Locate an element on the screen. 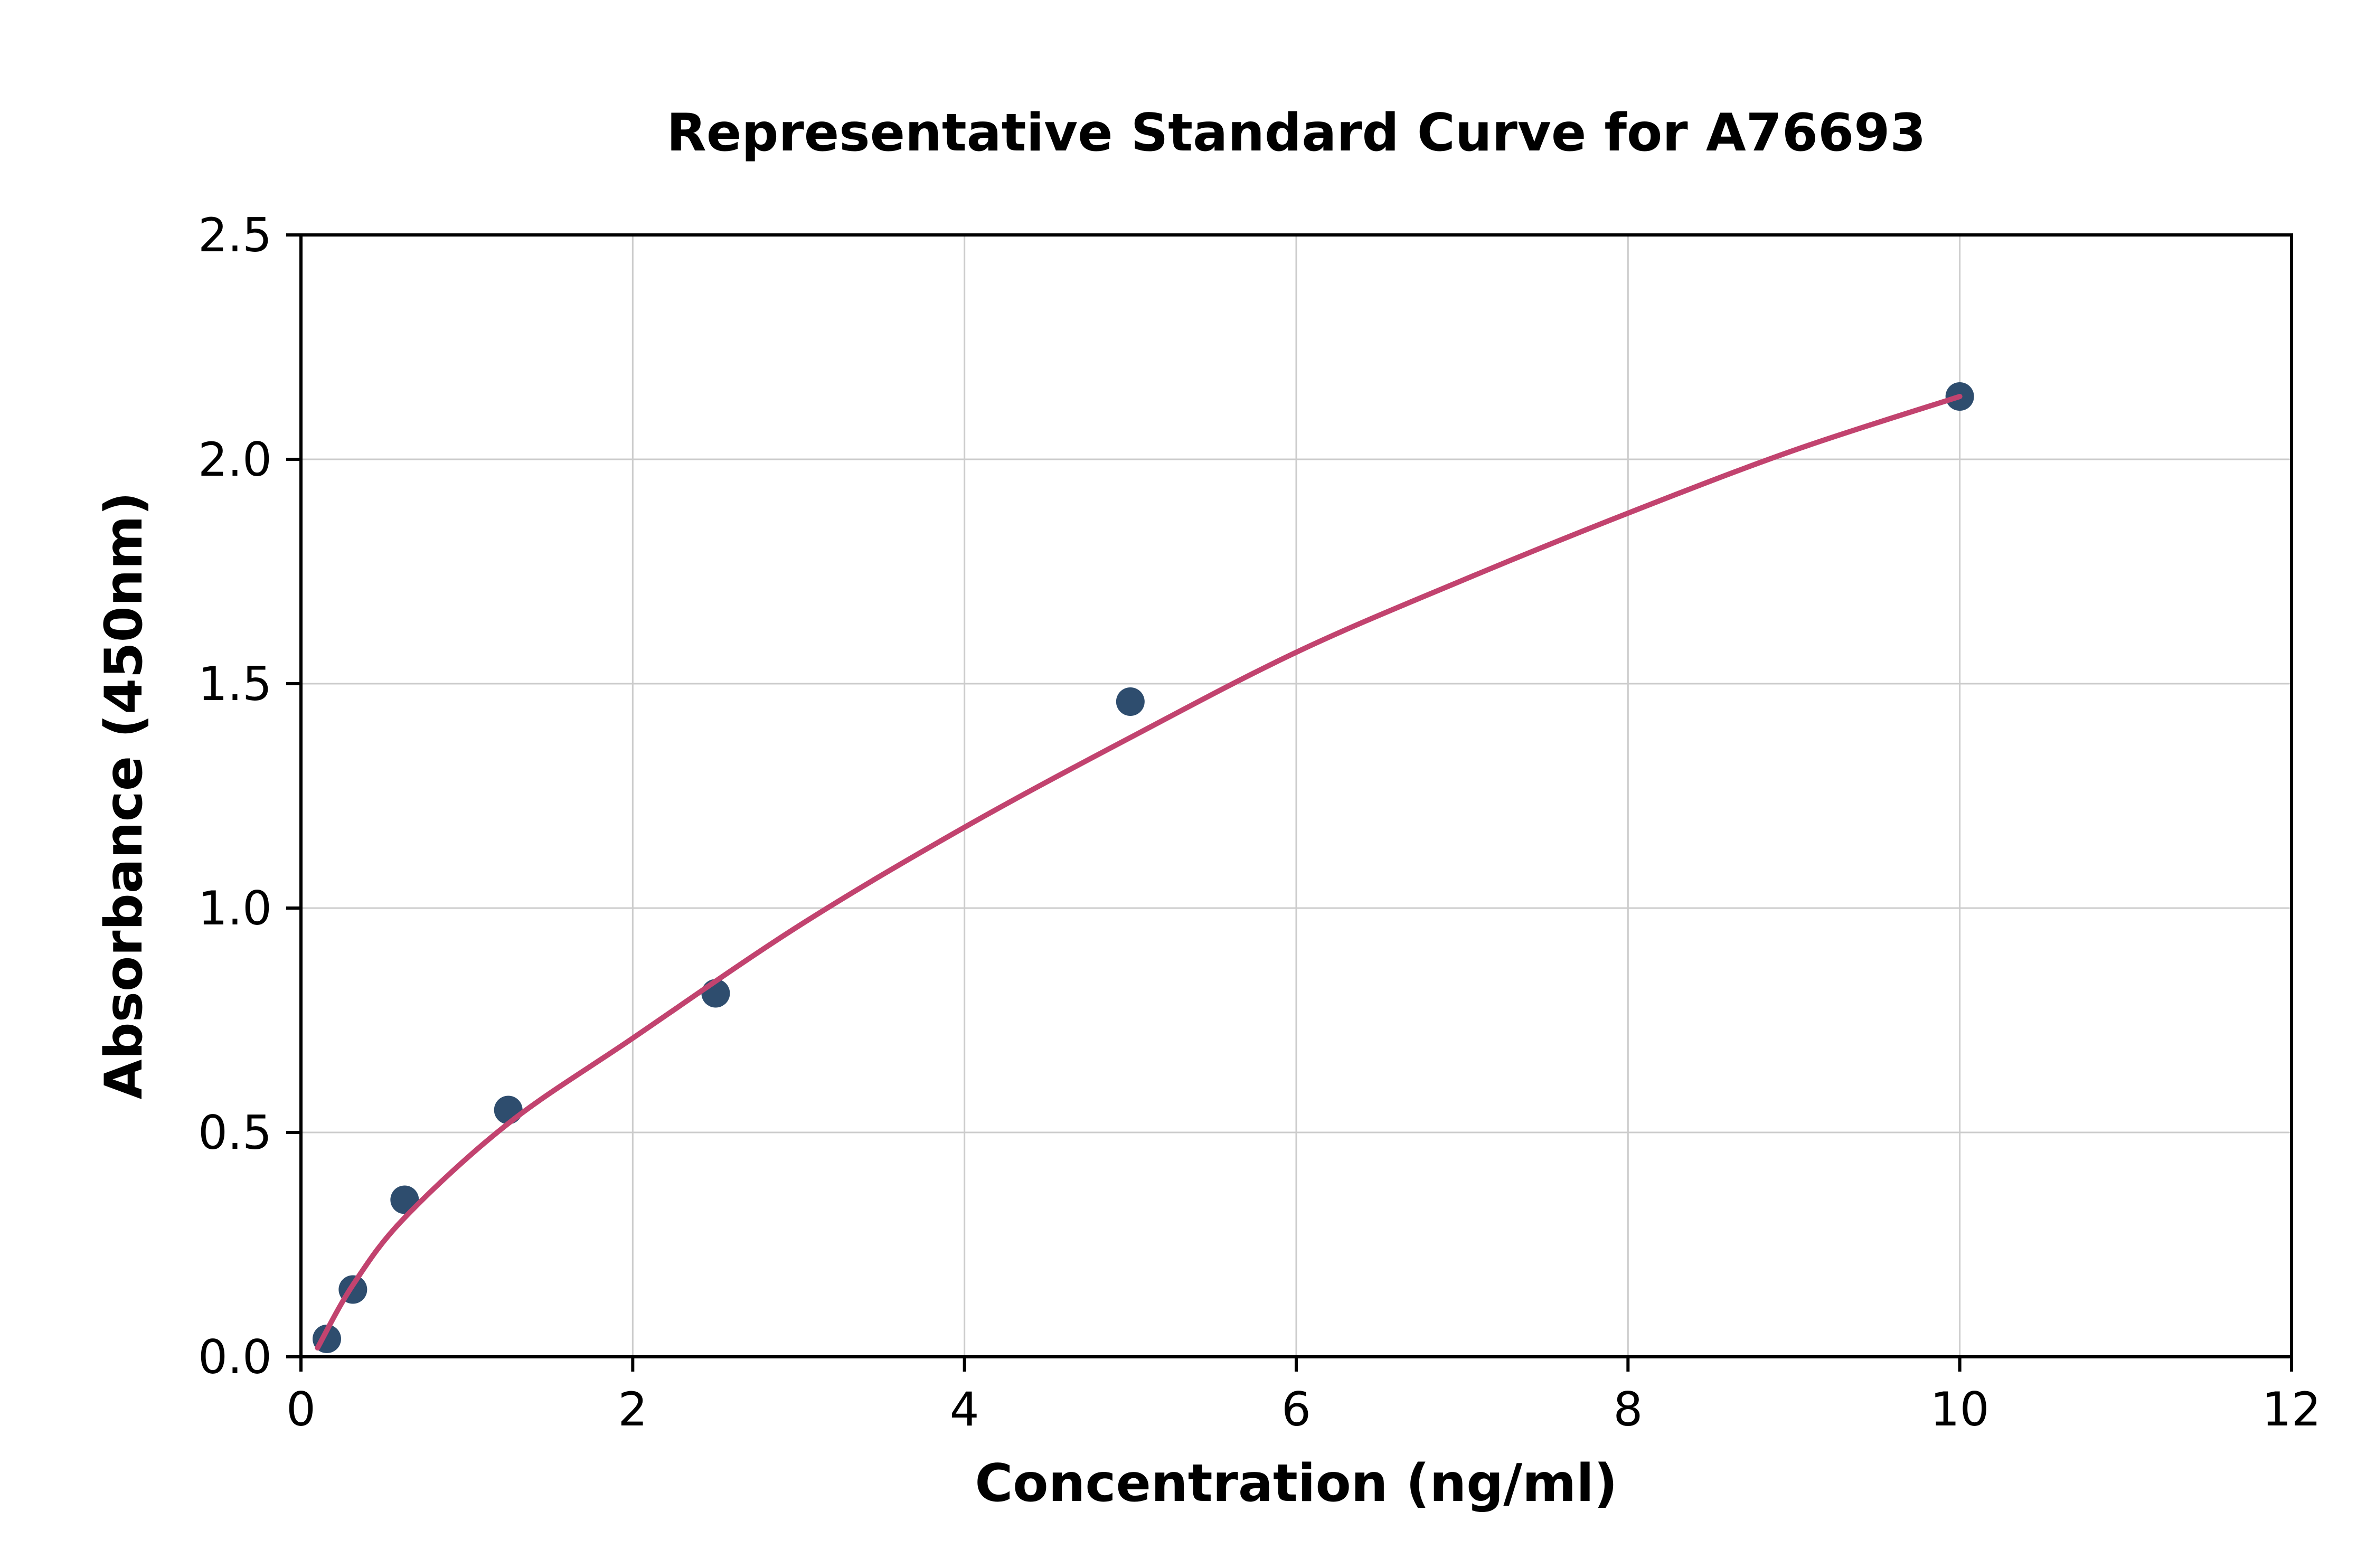 The width and height of the screenshot is (2376, 1568). y-tick-label: 1.5 is located at coordinates (235, 684).